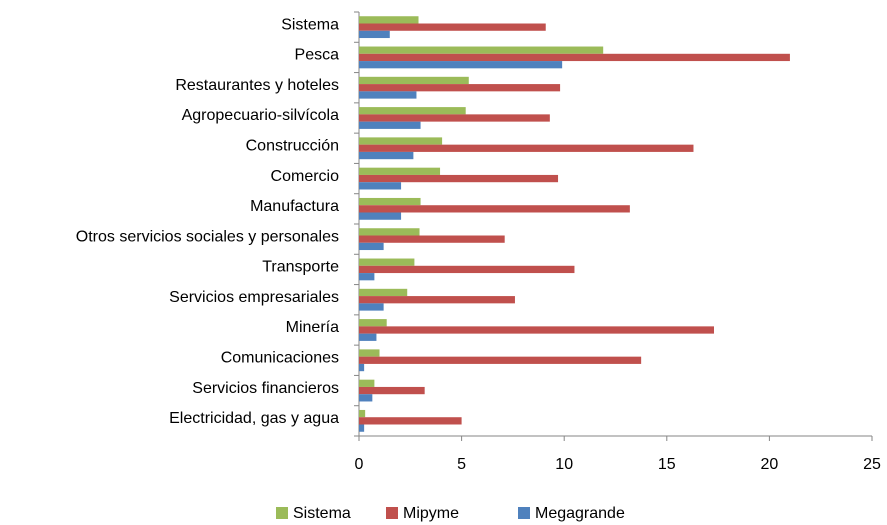 This screenshot has height=525, width=887. What do you see at coordinates (254, 418) in the screenshot?
I see `y-tick-label: Electricidad, gas y agua` at bounding box center [254, 418].